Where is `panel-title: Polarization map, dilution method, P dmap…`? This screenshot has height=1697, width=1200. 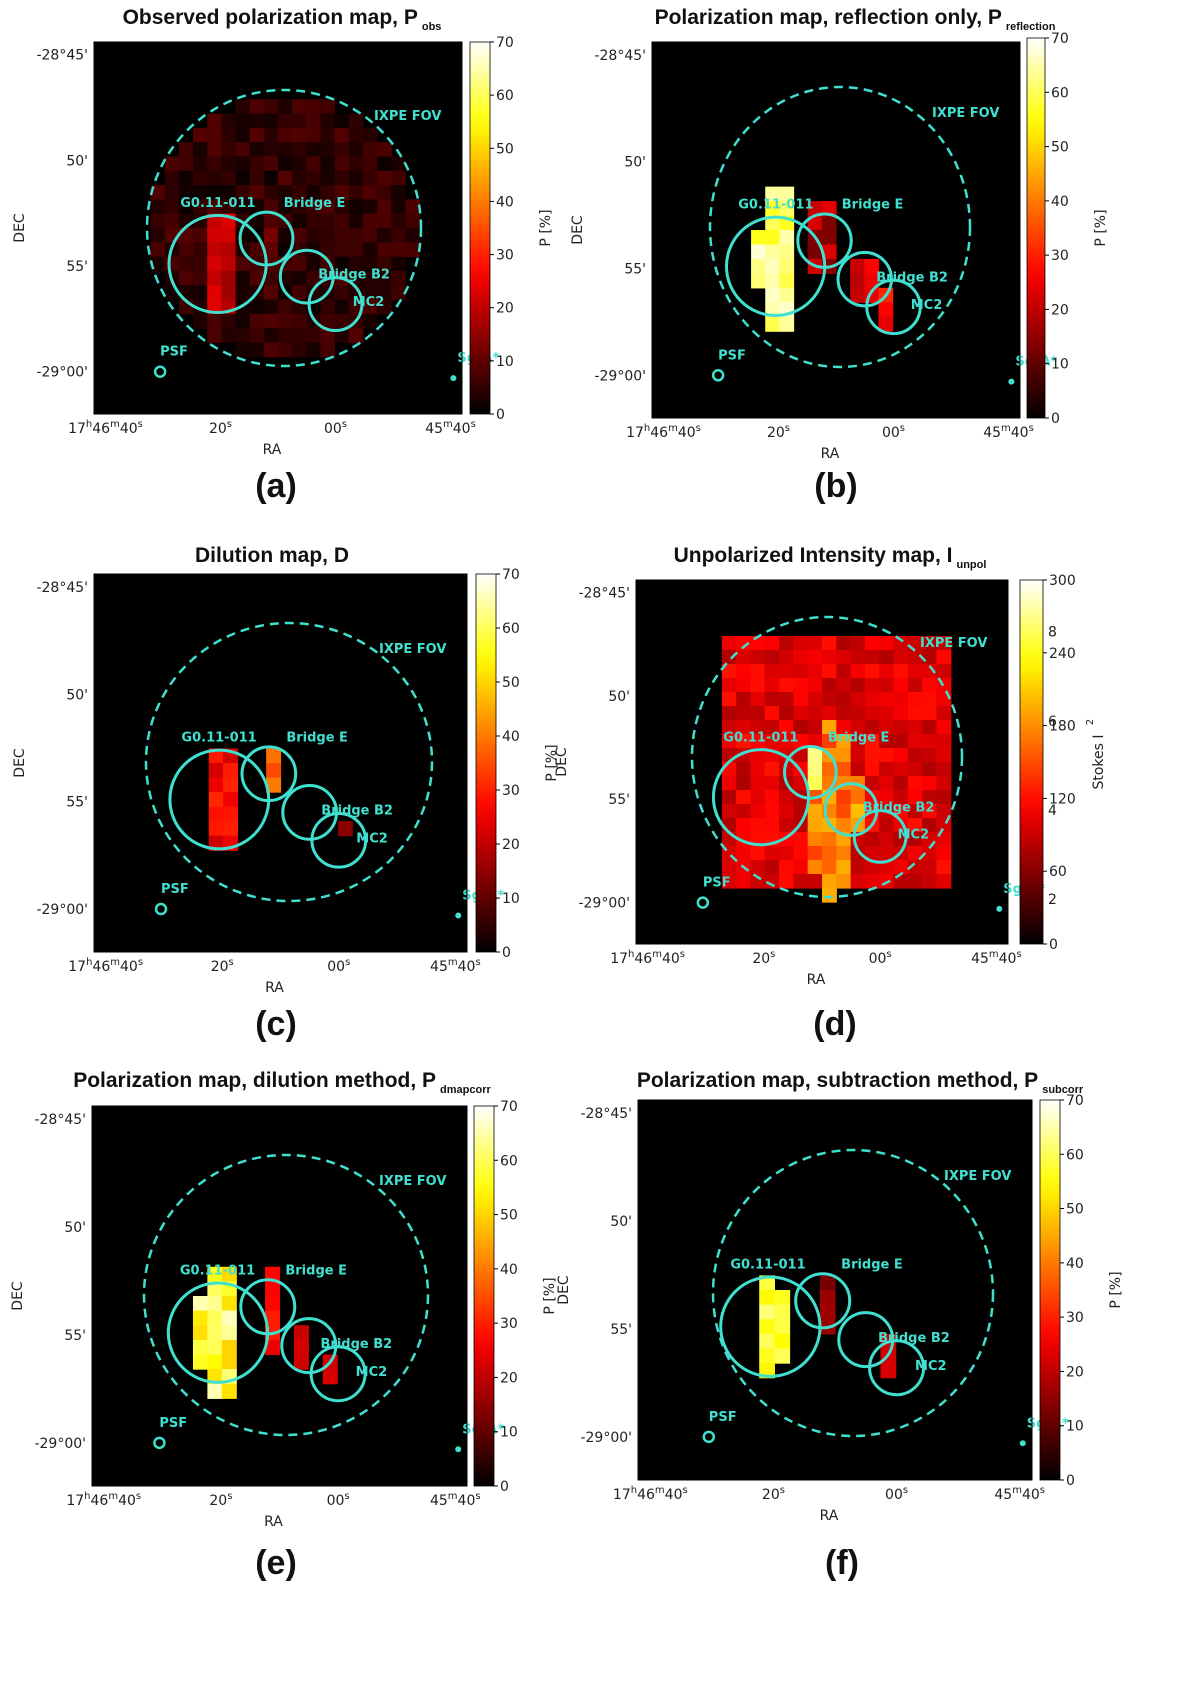
panel-title: Polarization map, dilution method, P dmap… is located at coordinates (282, 1082).